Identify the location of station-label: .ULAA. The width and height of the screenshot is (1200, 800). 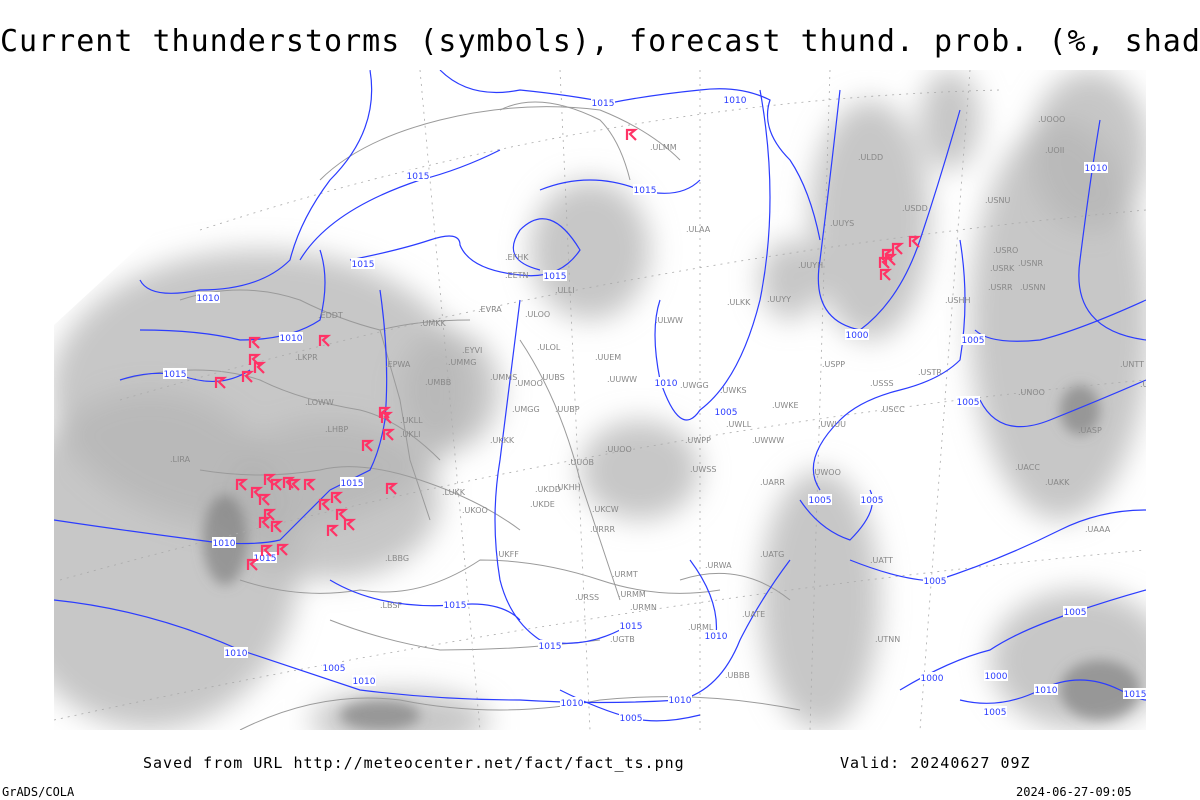
(698, 229).